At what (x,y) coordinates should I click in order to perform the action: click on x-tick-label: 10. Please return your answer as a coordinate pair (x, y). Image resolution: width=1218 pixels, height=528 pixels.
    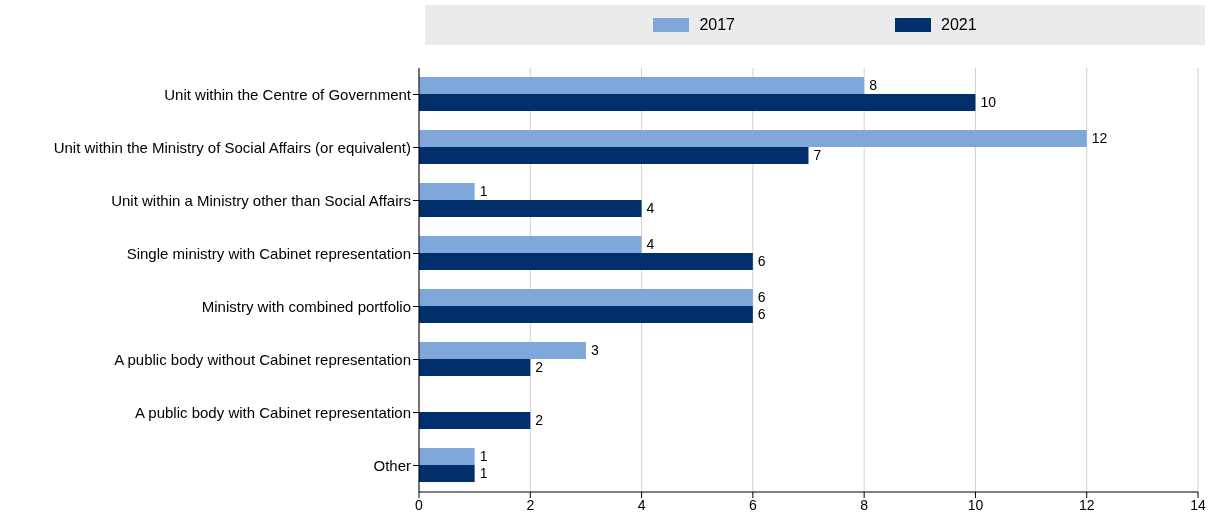
    Looking at the image, I should click on (975, 504).